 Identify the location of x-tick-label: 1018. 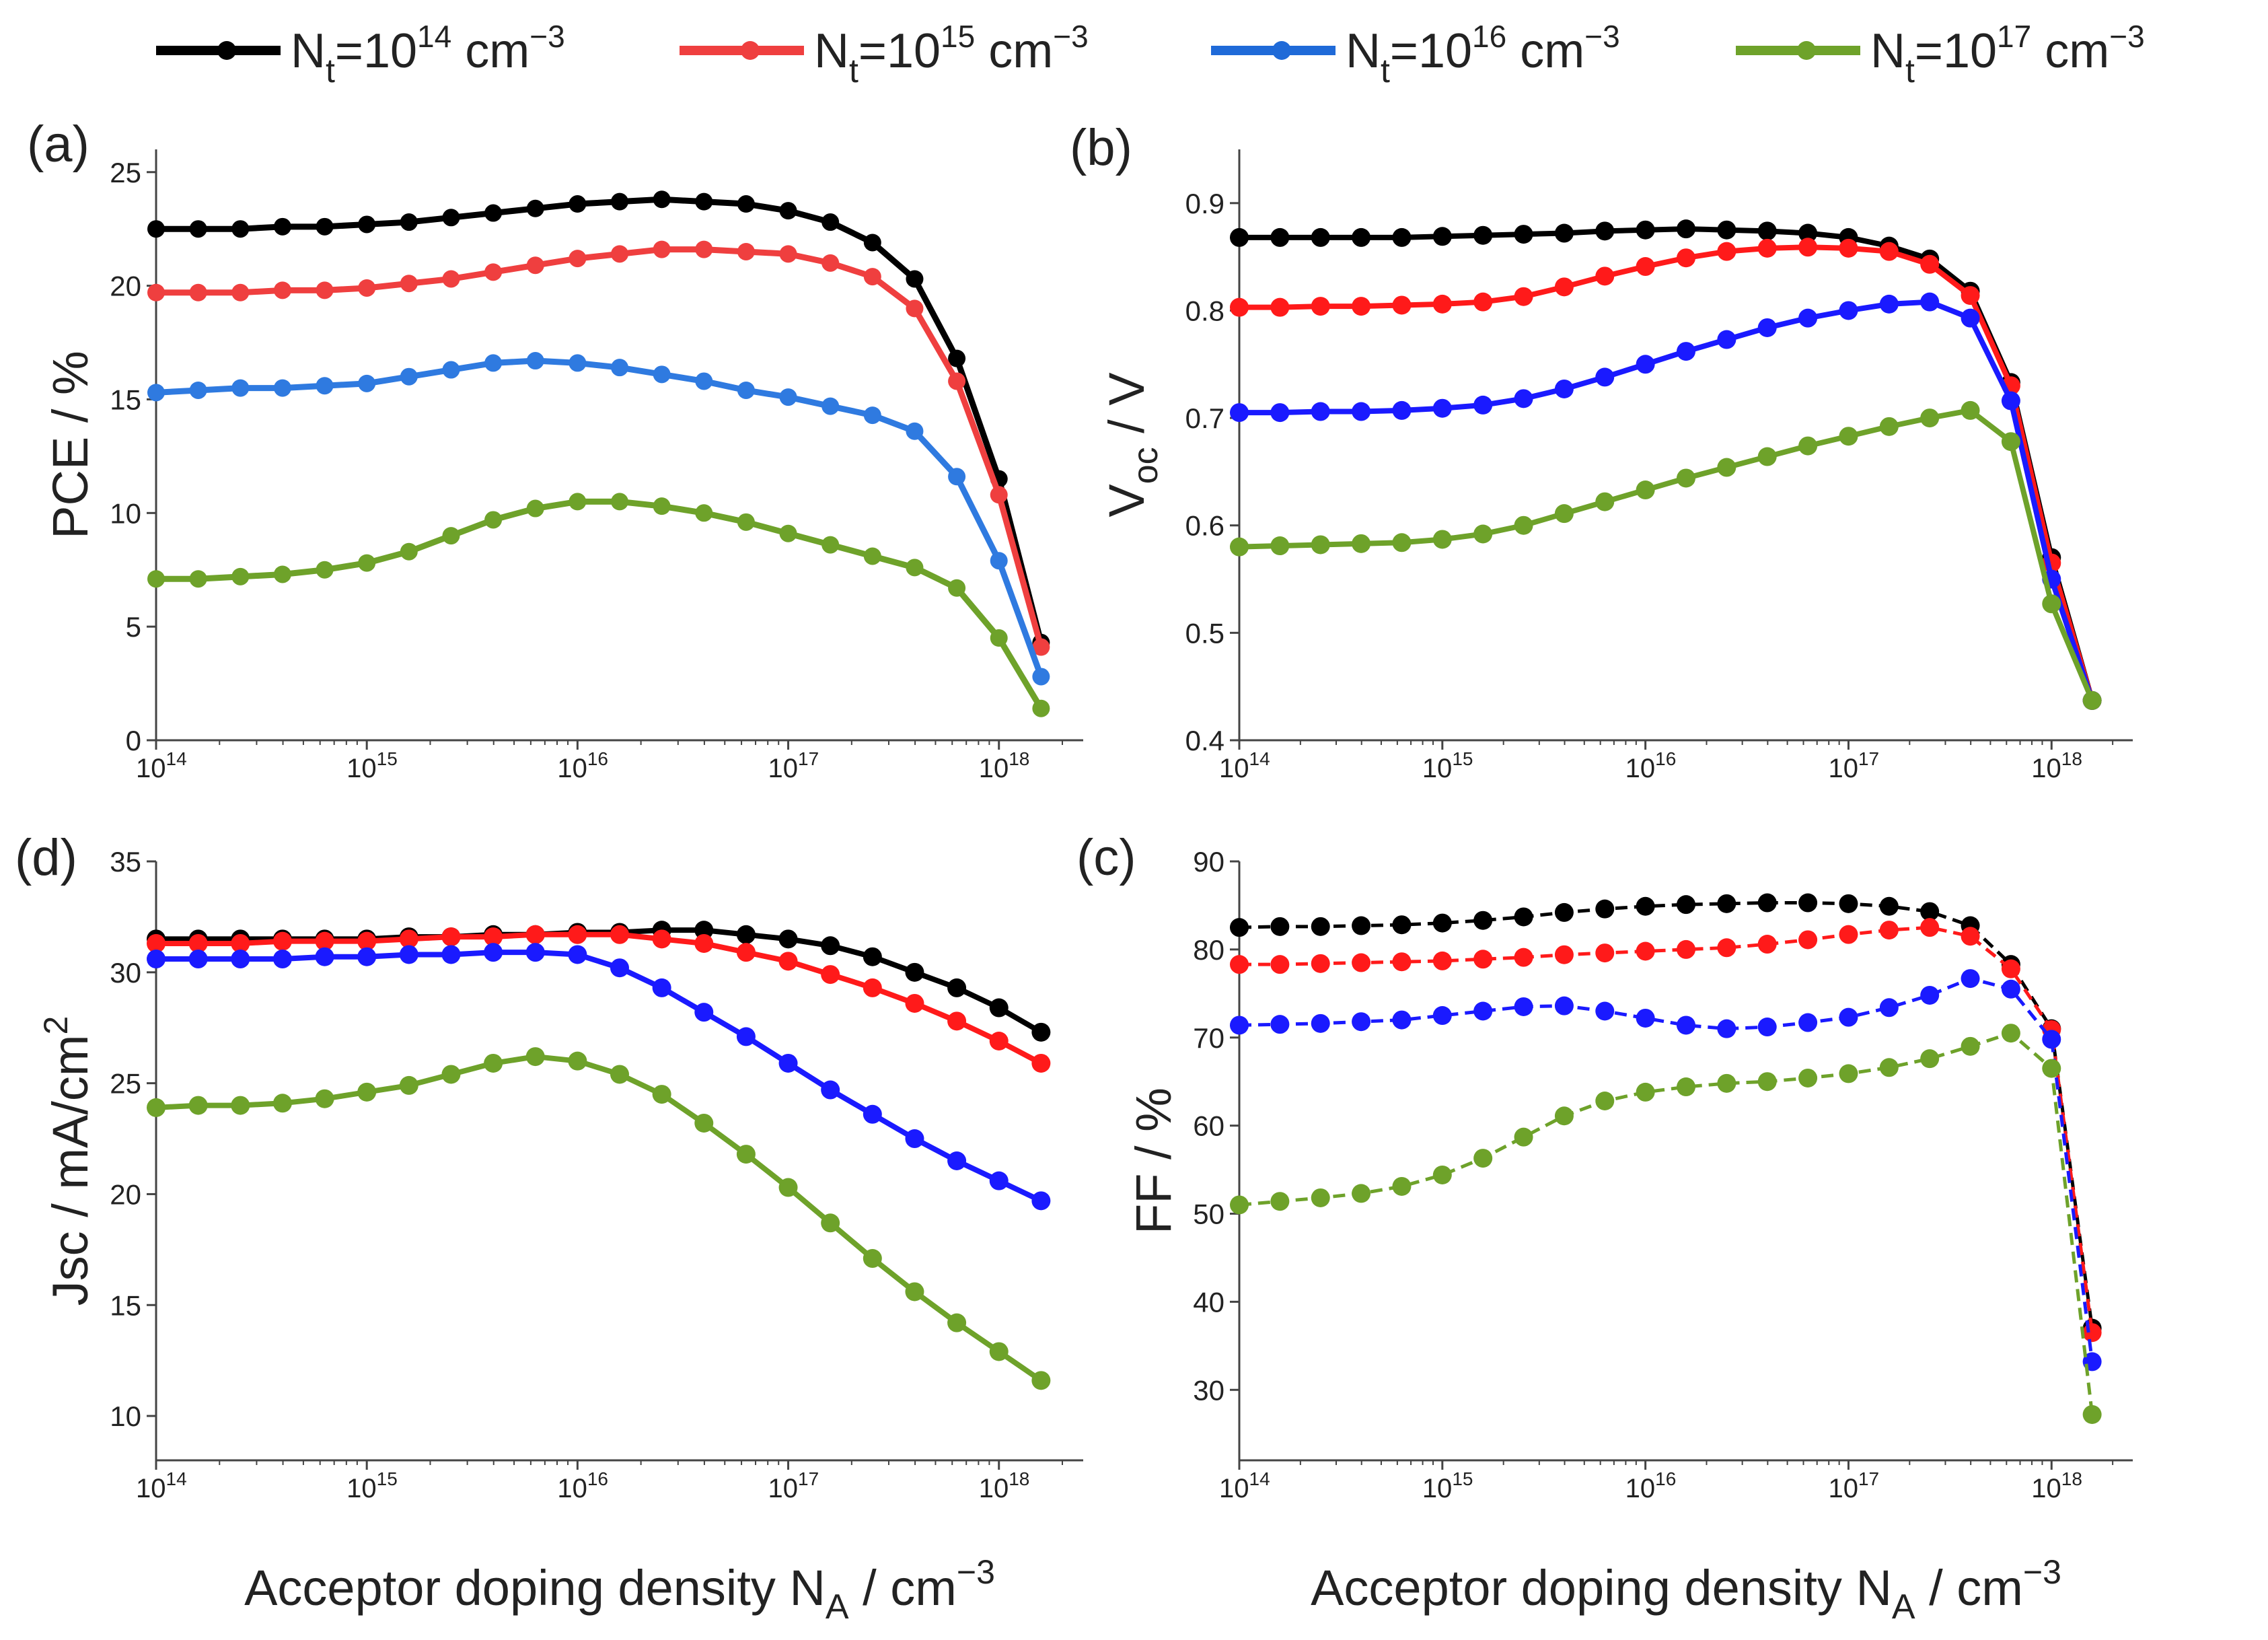
(2056, 766).